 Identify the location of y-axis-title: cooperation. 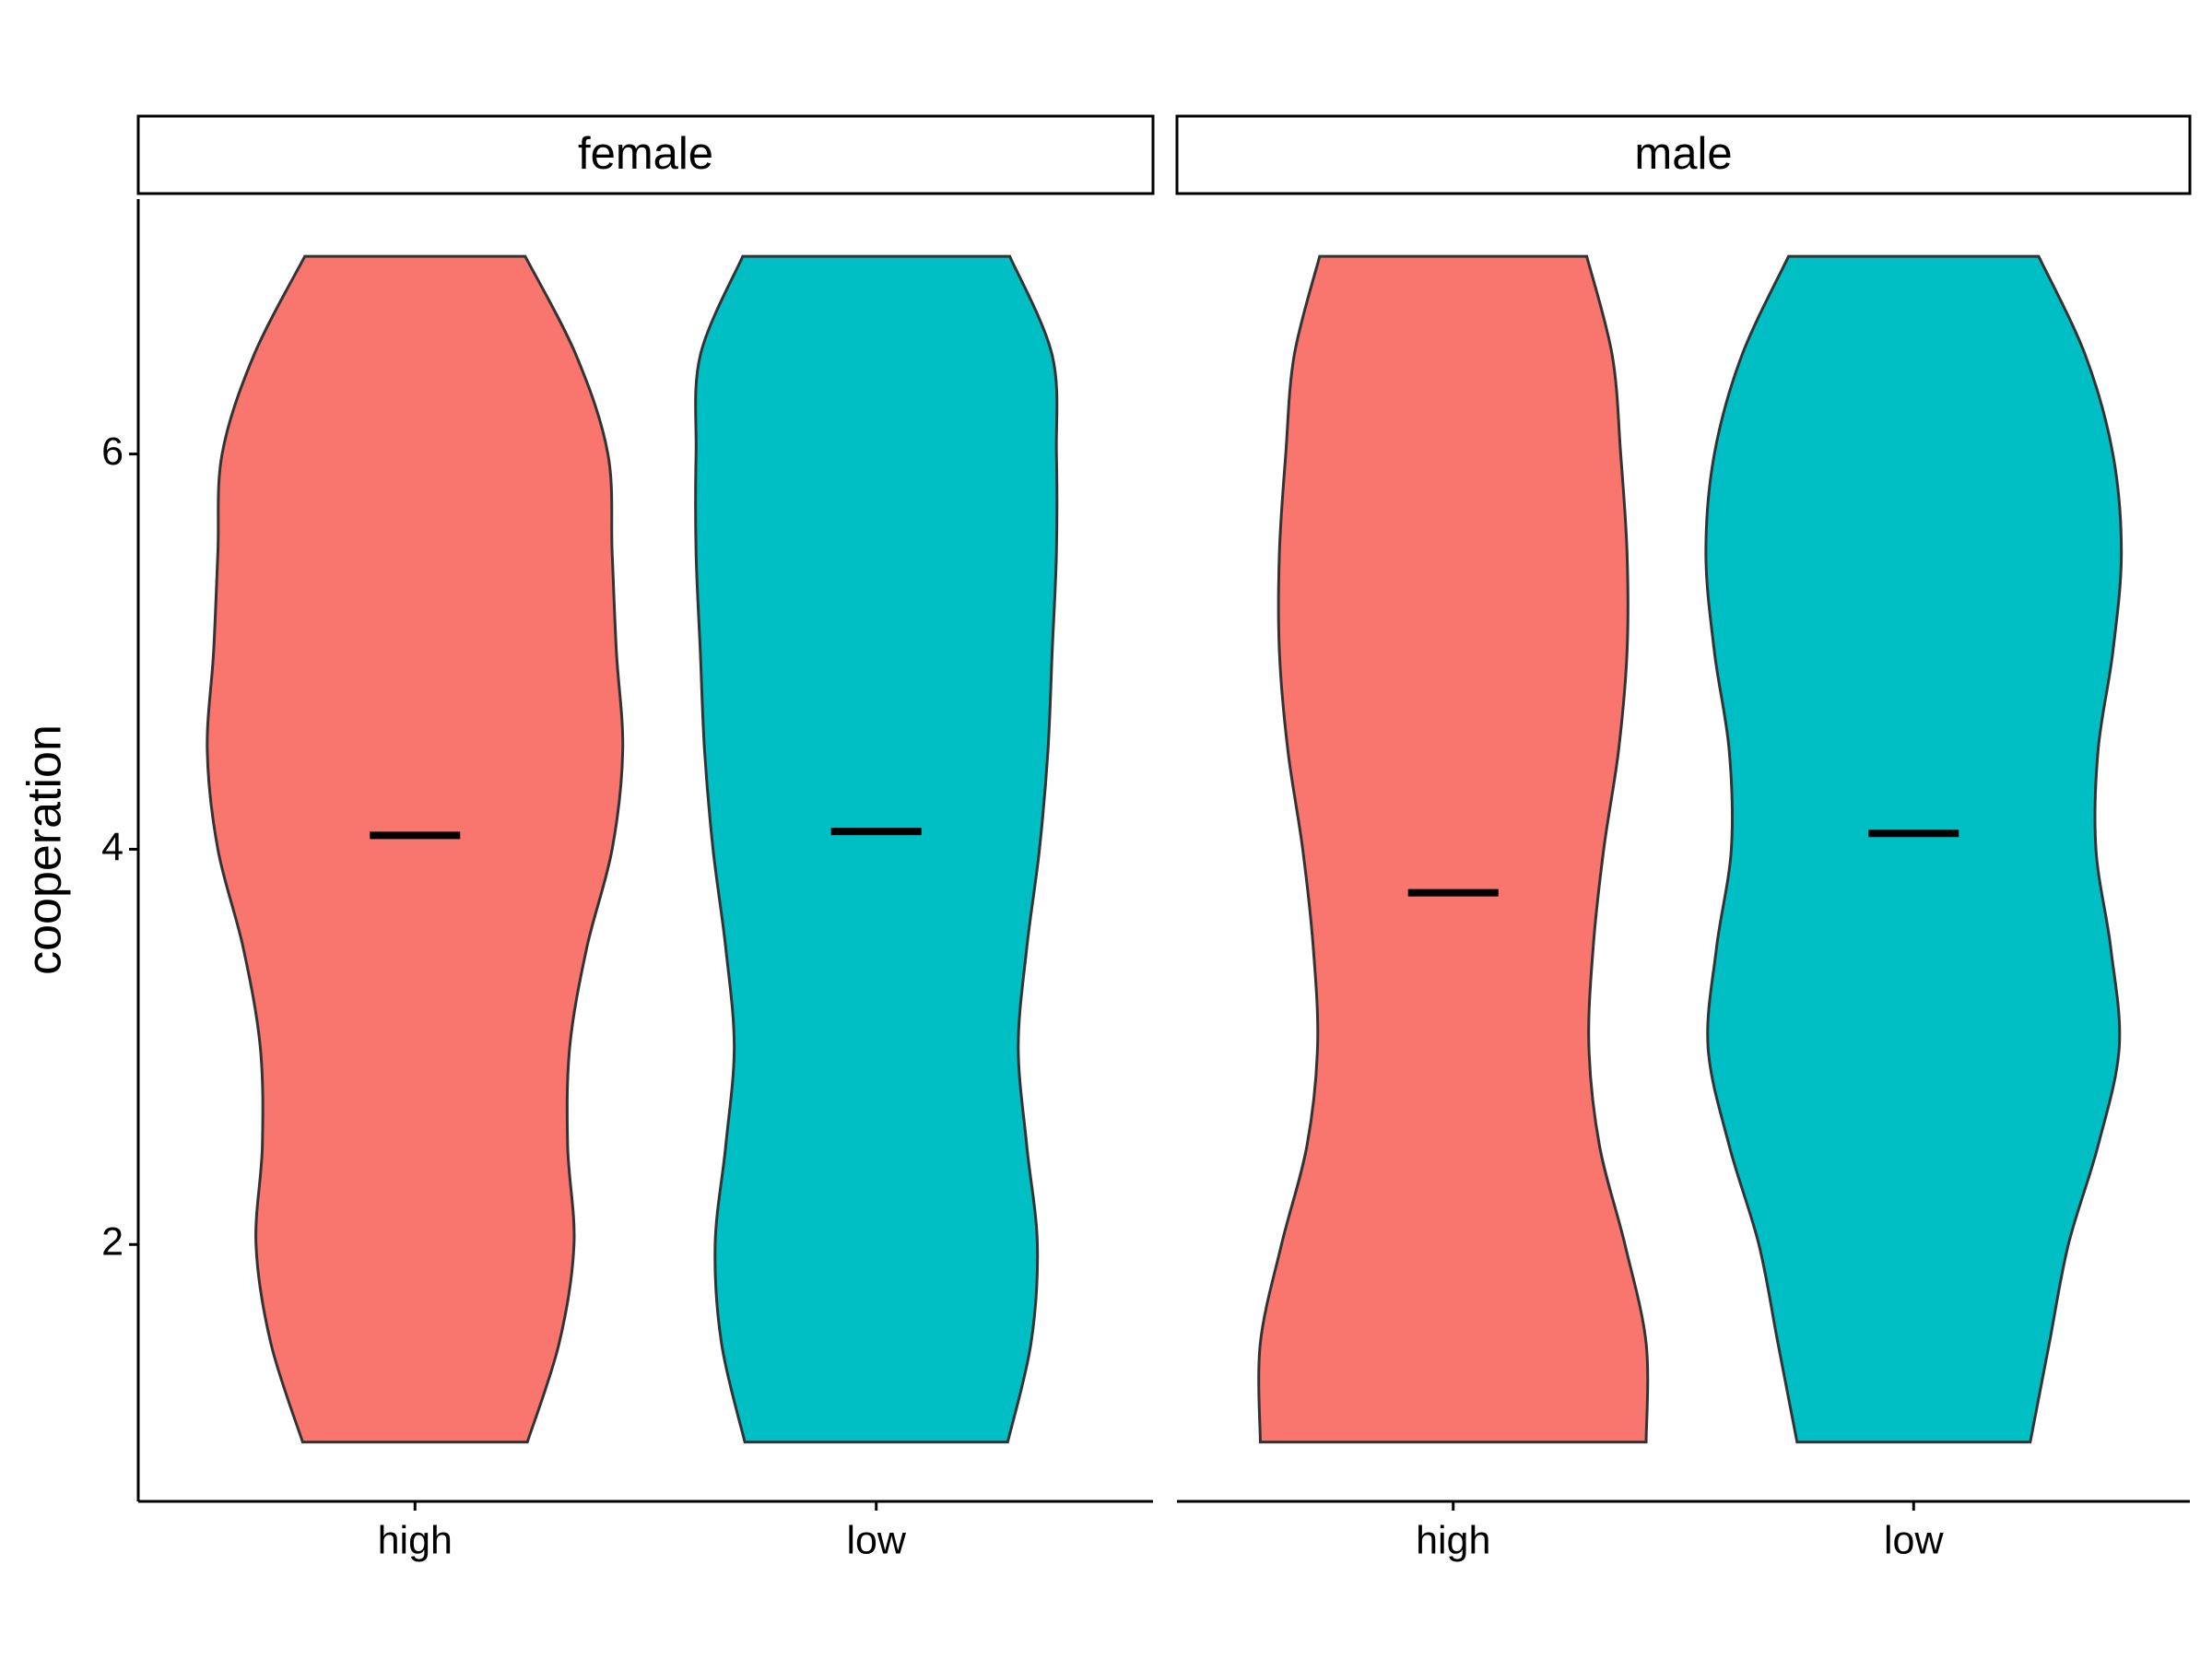
(45, 849).